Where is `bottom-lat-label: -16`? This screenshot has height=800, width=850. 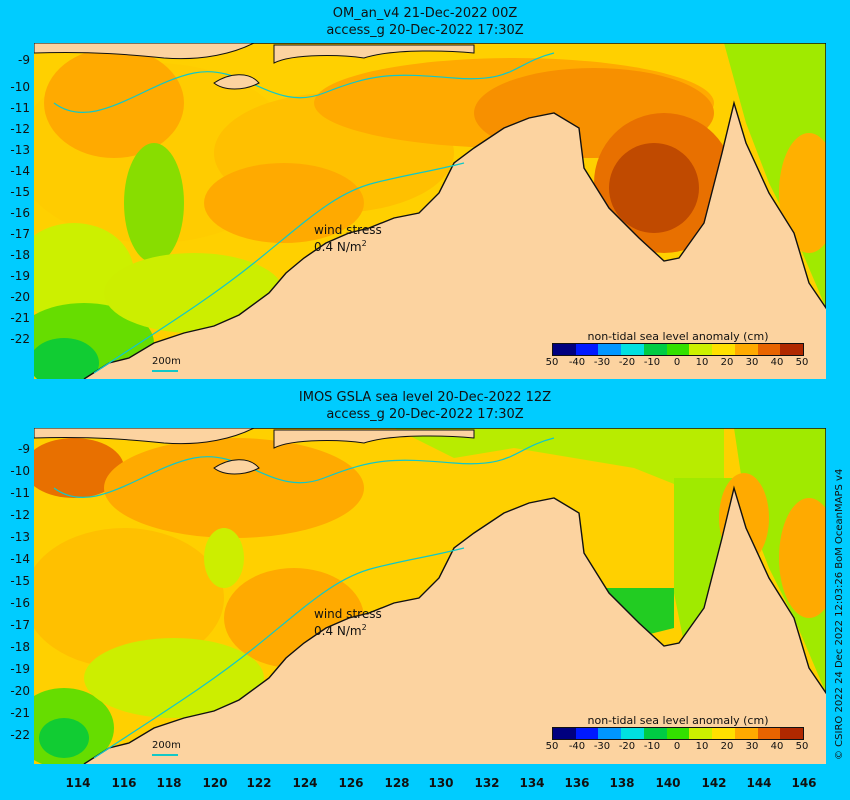 bottom-lat-label: -16 is located at coordinates (20, 603).